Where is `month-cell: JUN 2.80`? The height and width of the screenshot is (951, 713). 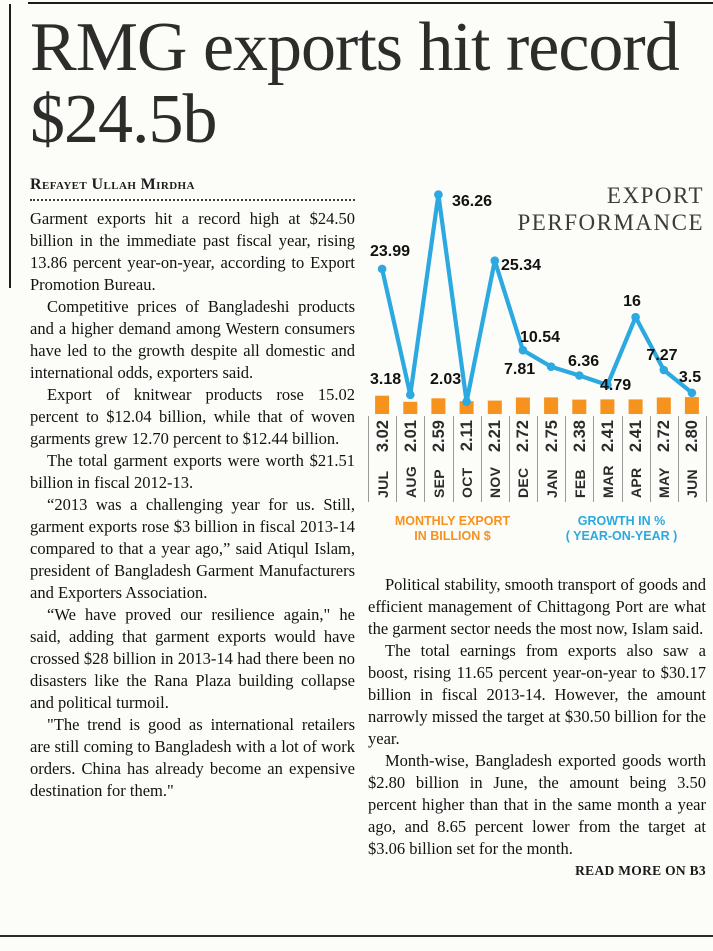 month-cell: JUN 2.80 is located at coordinates (691, 459).